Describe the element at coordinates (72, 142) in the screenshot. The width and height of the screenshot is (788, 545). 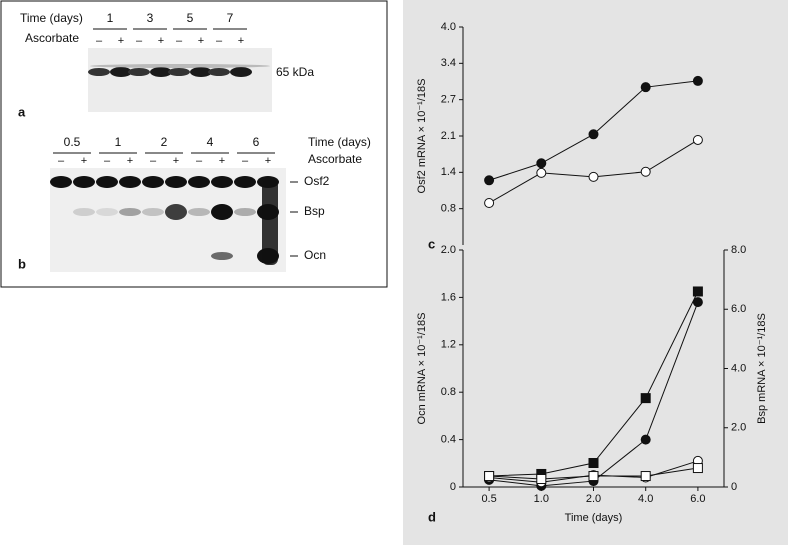
I see `day-label: 0.5` at that location.